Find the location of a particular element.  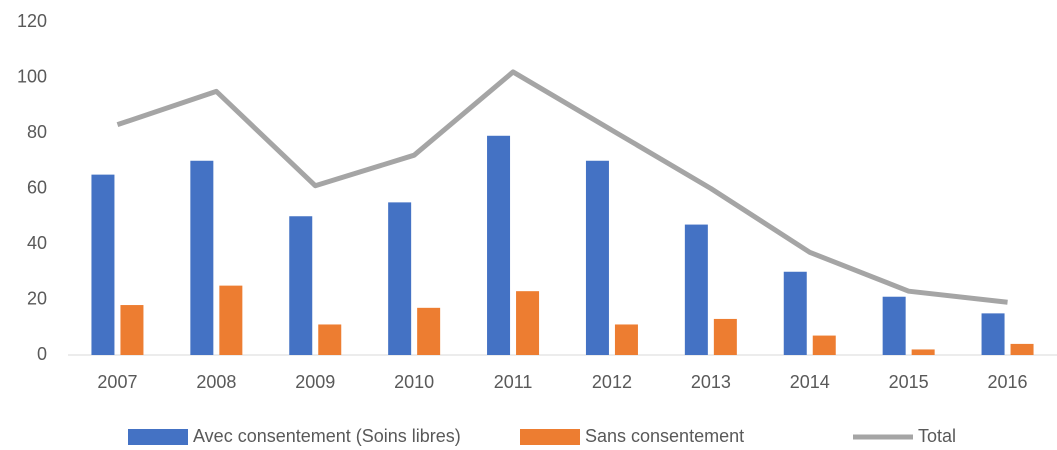

x-tick-label: 2007 is located at coordinates (117, 382).